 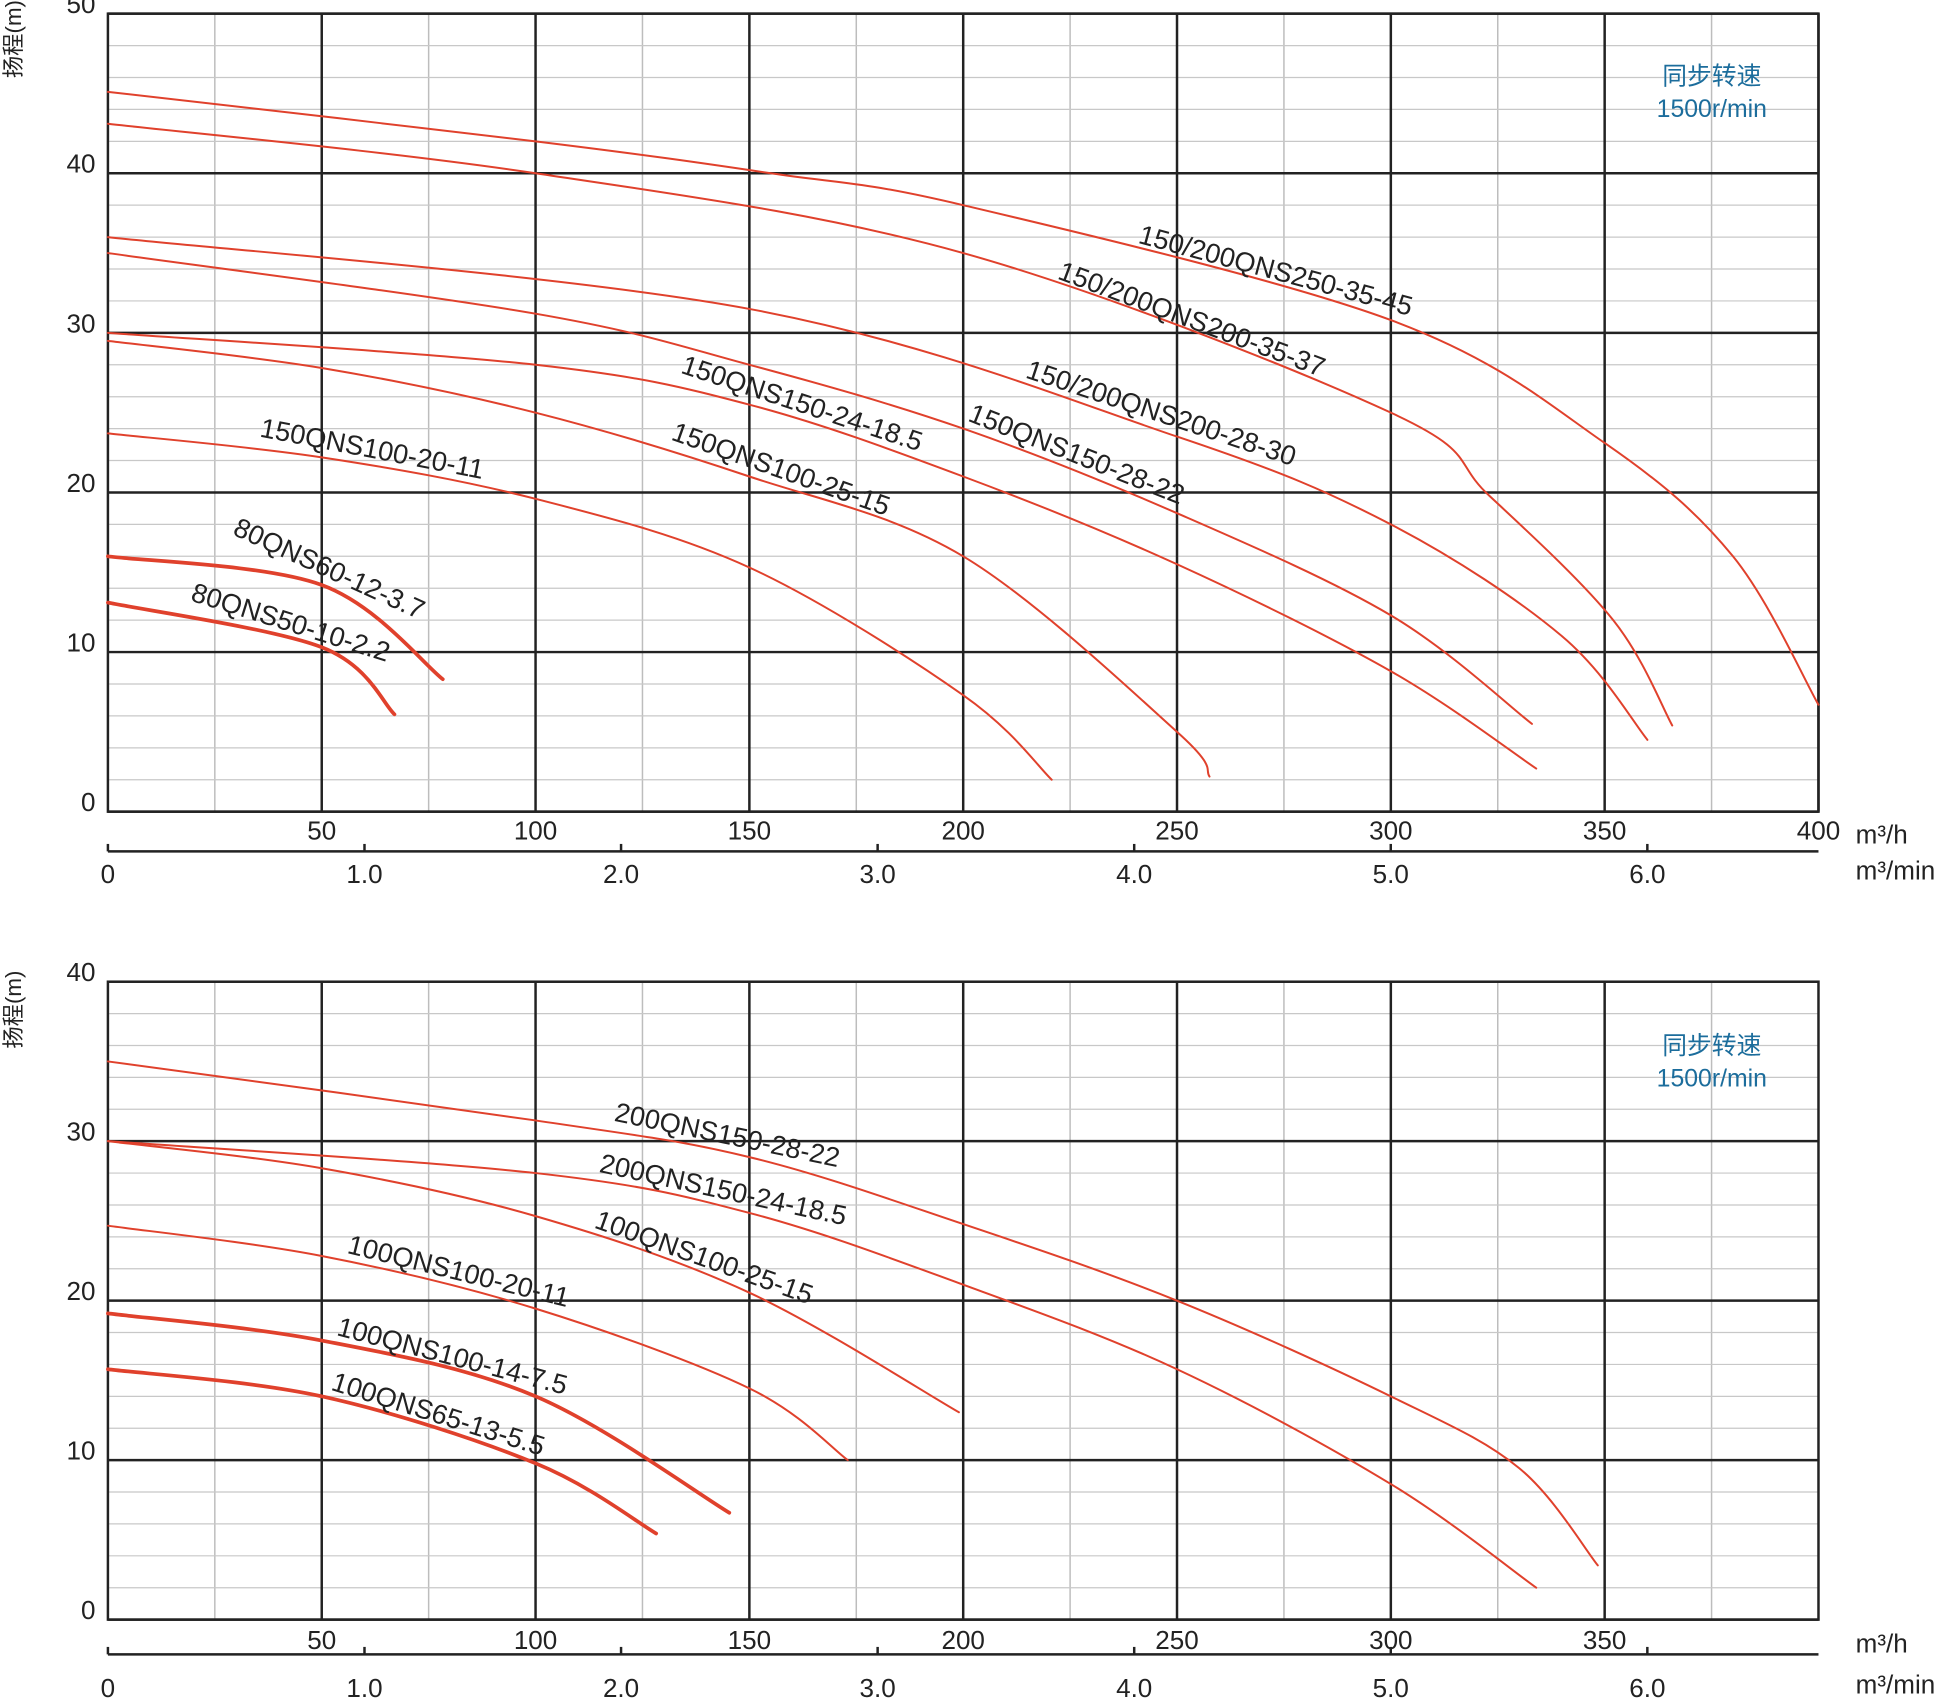 I want to click on curve-label: 100QNS100-25-15, so click(x=704, y=1257).